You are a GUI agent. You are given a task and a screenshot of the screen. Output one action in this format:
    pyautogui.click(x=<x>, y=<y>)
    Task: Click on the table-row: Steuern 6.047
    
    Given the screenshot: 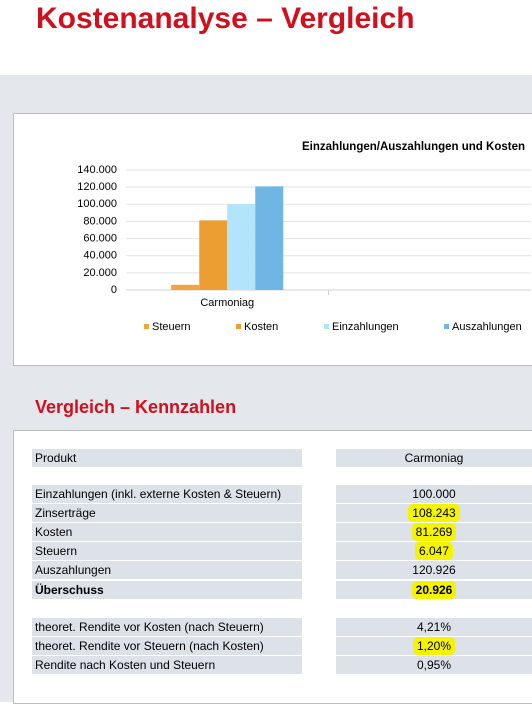 What is the action you would take?
    pyautogui.click(x=282, y=551)
    